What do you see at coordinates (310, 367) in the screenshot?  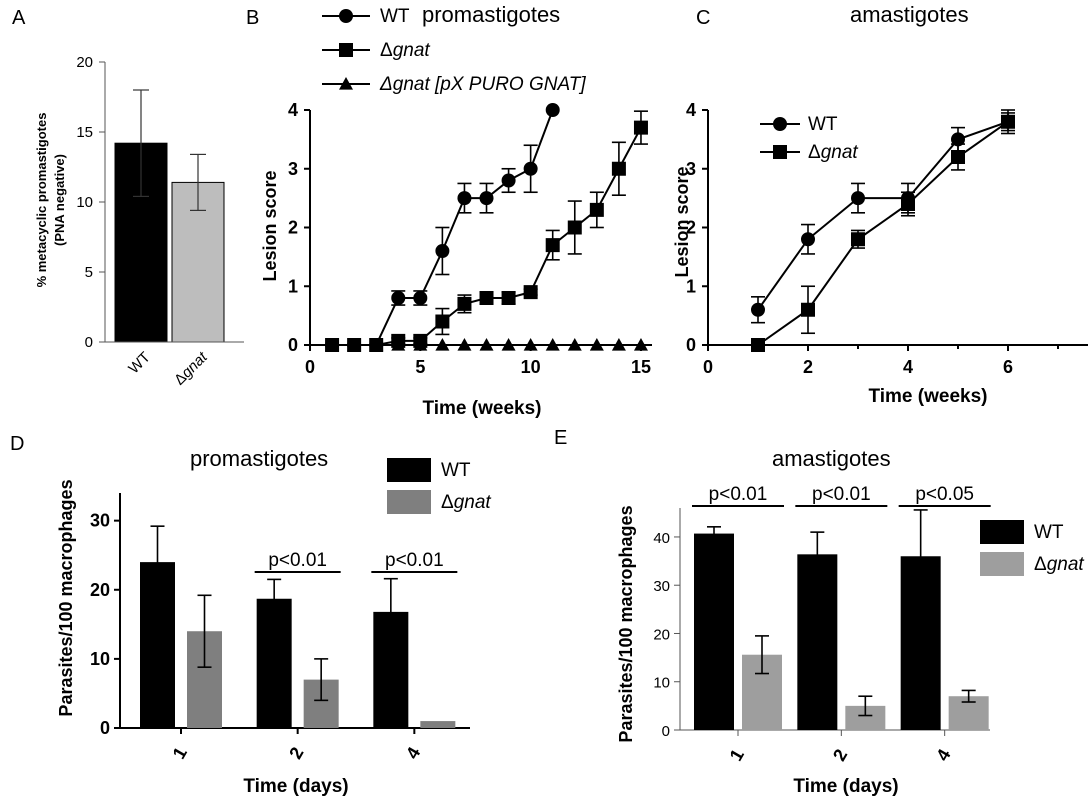 I see `panel-b-xtick-label: 0` at bounding box center [310, 367].